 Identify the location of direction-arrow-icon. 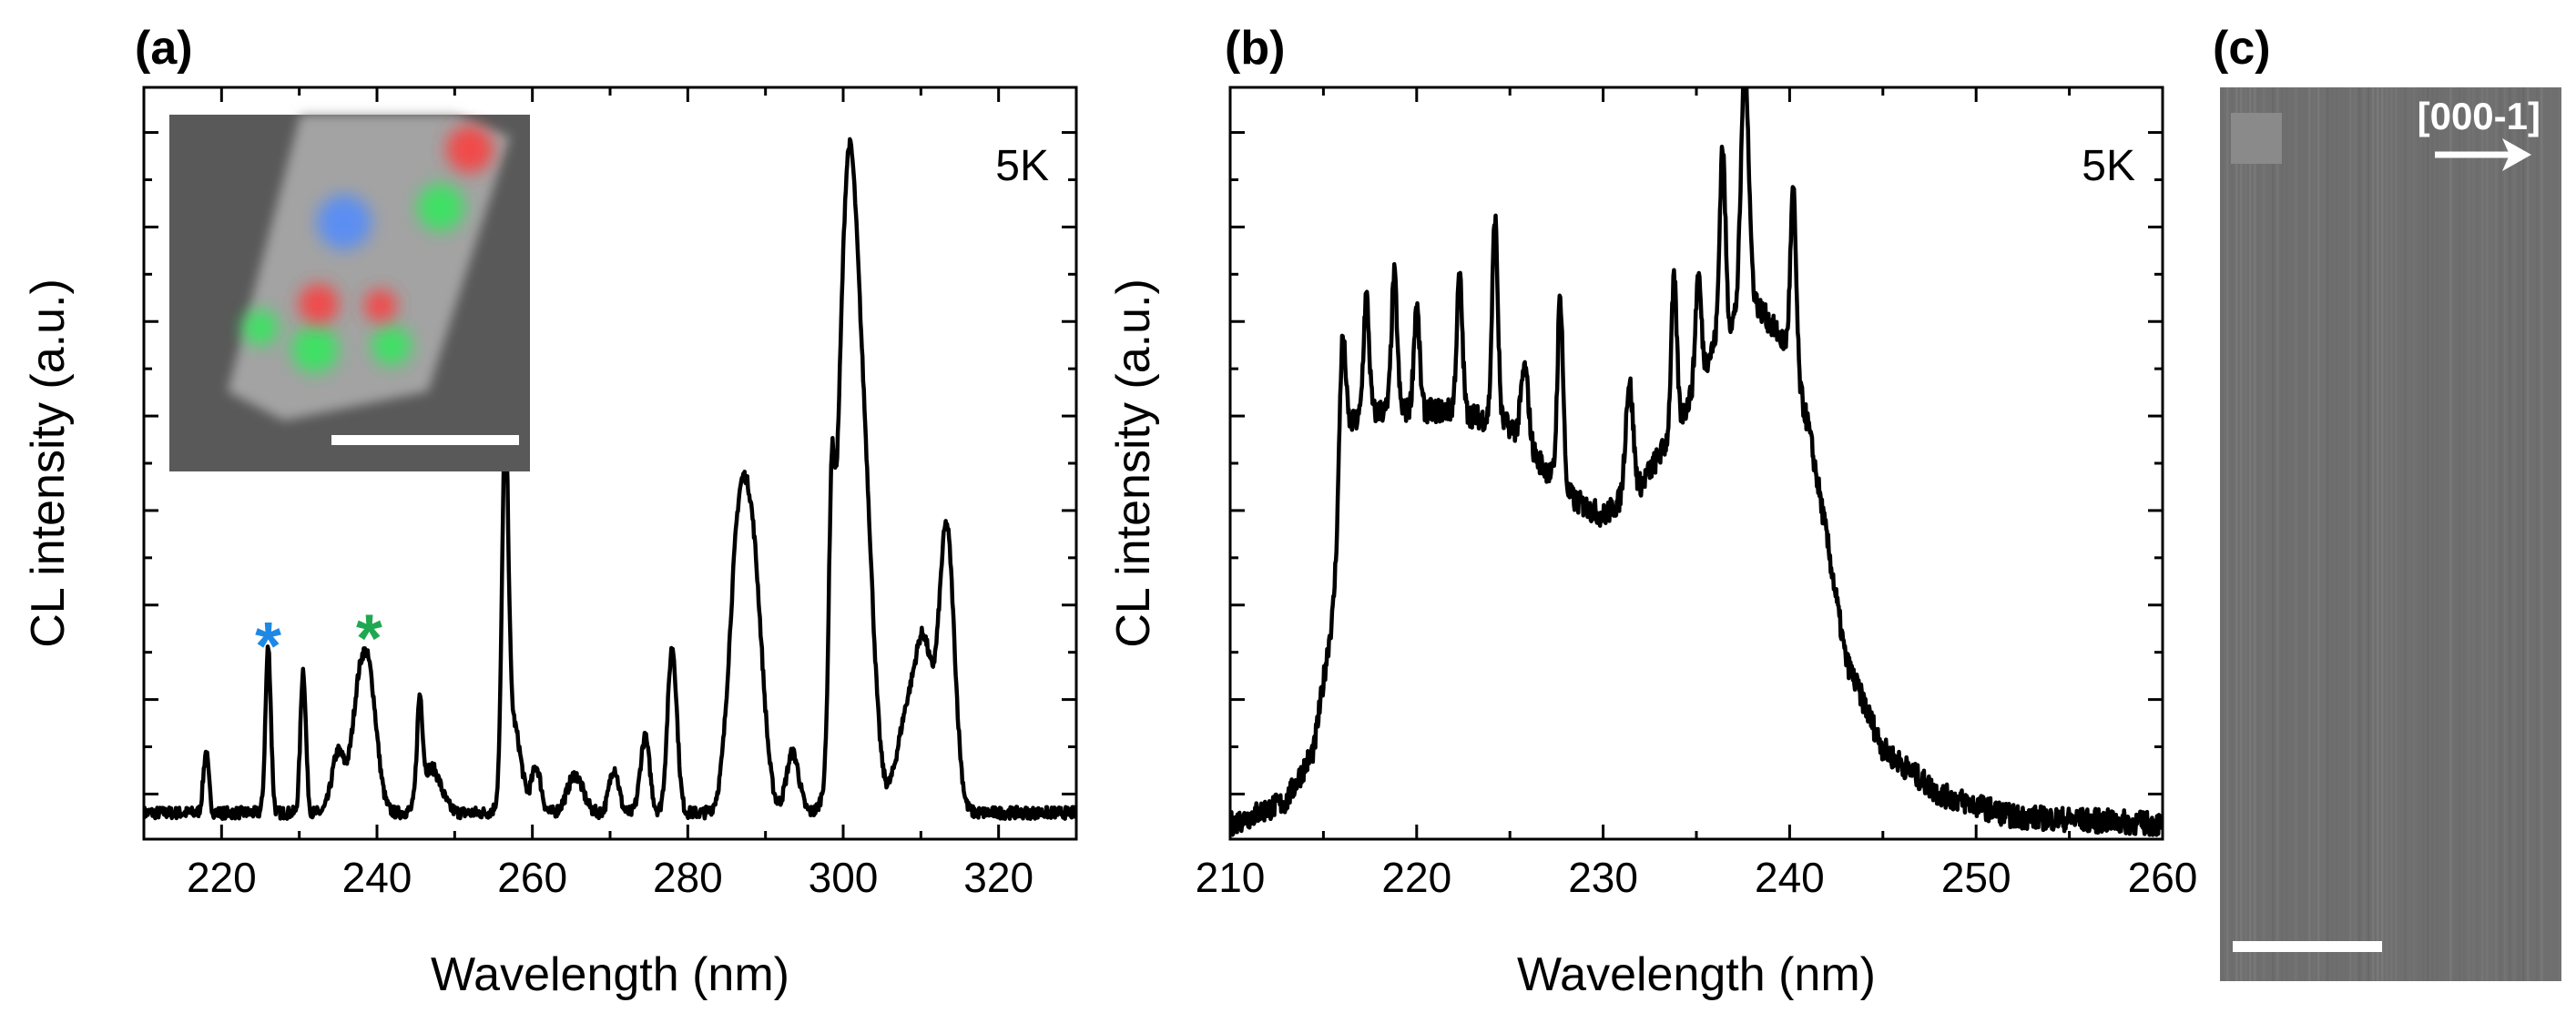
(2483, 154).